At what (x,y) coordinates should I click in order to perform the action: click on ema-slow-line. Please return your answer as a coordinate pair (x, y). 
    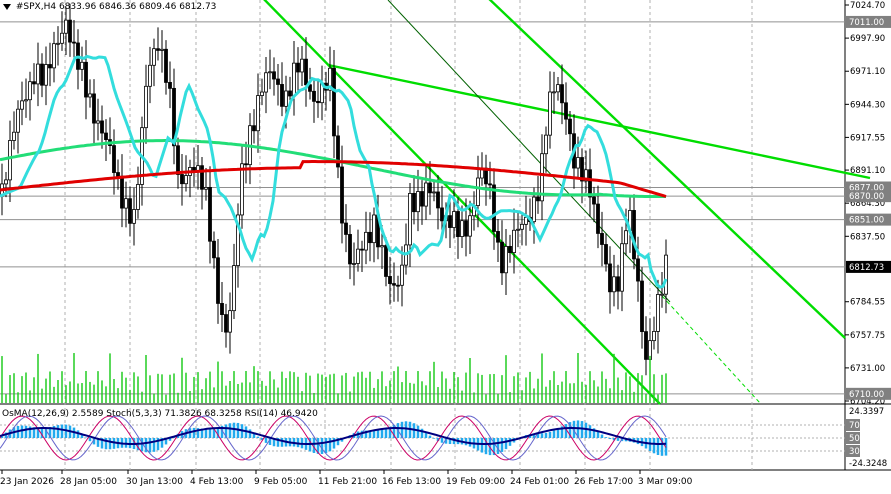
    Looking at the image, I should click on (333, 179).